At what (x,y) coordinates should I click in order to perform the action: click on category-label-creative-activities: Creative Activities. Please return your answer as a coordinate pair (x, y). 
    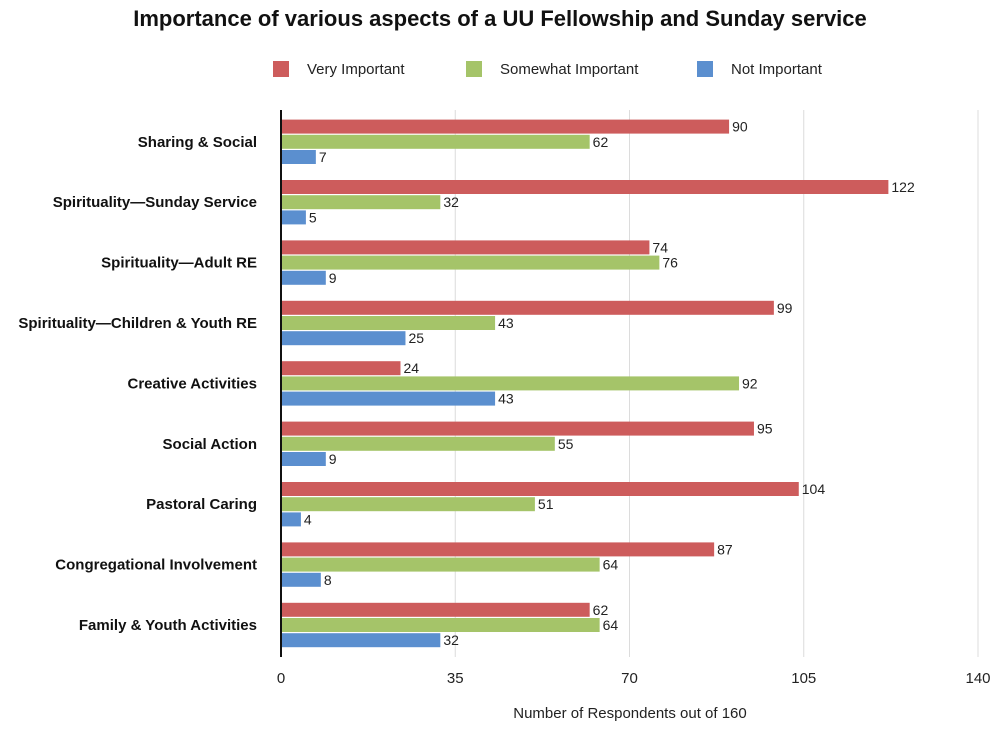
    Looking at the image, I should click on (192, 383).